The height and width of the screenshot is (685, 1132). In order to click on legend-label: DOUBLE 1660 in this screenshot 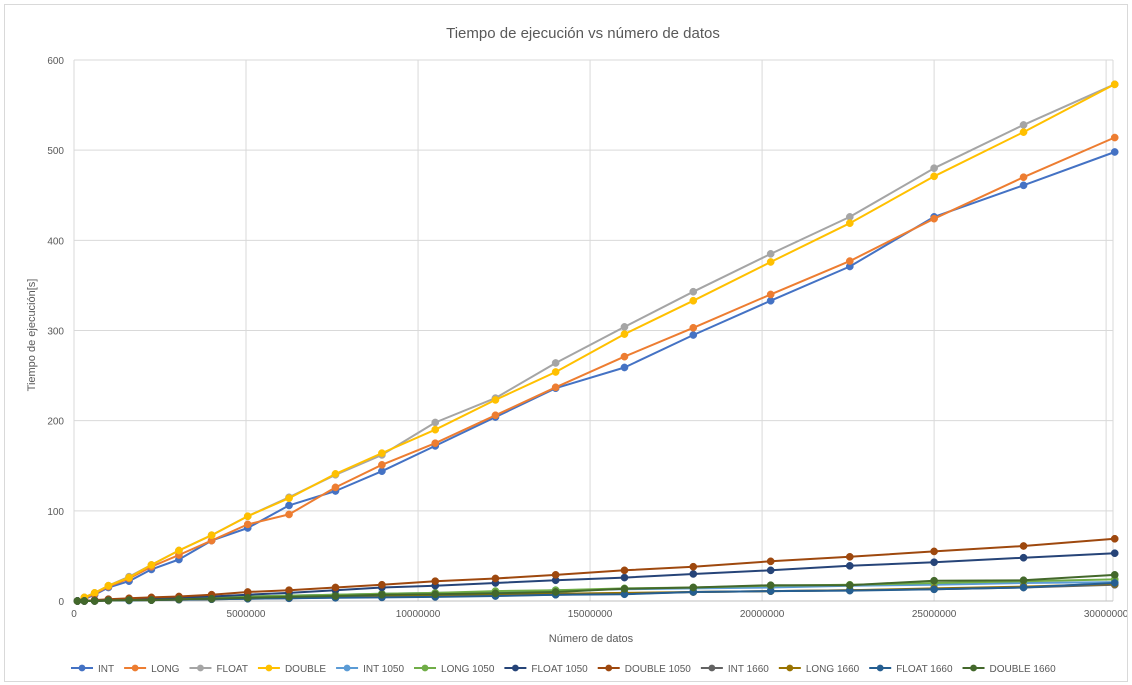, I will do `click(1023, 669)`.